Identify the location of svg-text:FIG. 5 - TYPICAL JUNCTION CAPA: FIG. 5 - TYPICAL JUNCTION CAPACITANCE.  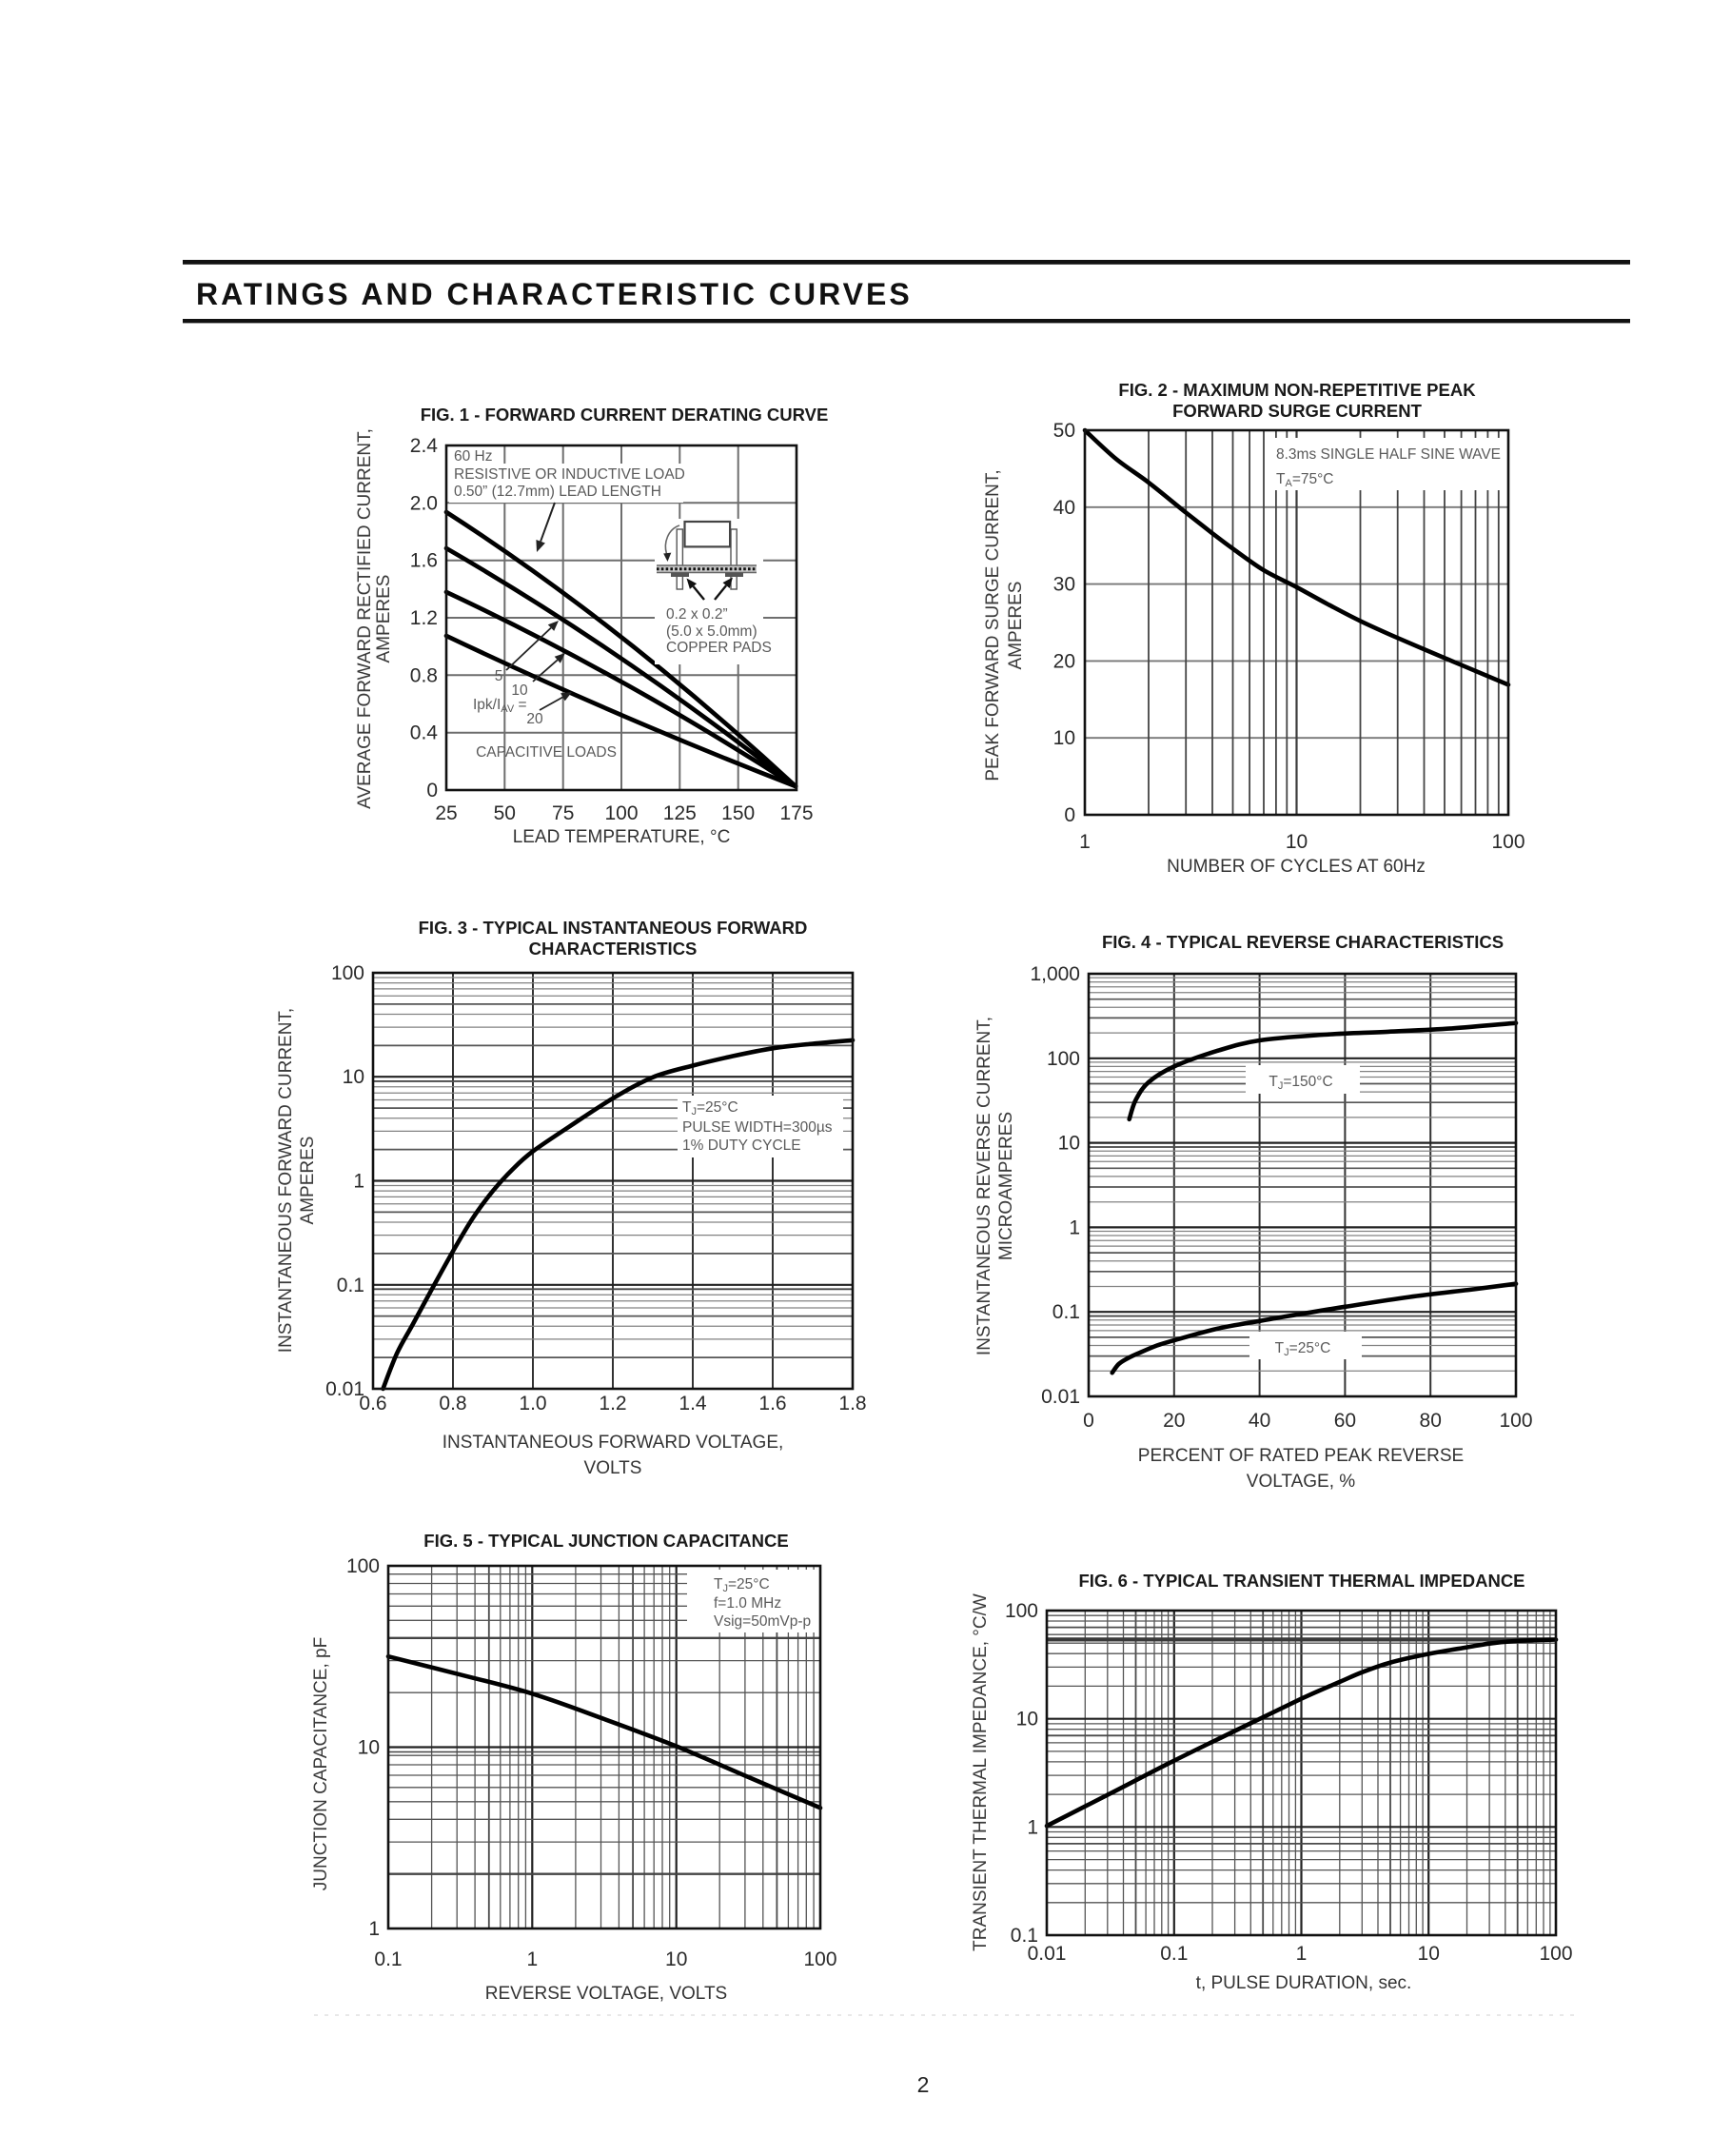
(605, 1541).